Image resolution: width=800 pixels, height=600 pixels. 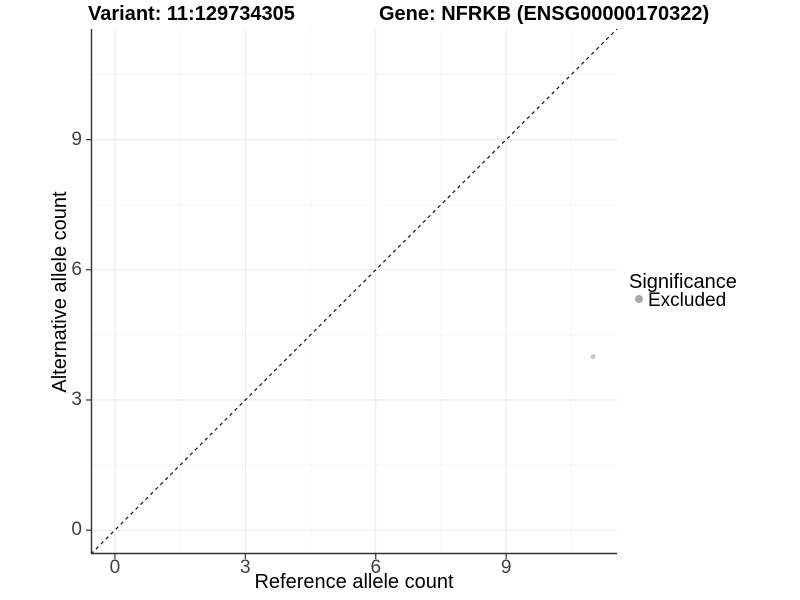 What do you see at coordinates (687, 300) in the screenshot?
I see `legend-item-excluded: Excluded` at bounding box center [687, 300].